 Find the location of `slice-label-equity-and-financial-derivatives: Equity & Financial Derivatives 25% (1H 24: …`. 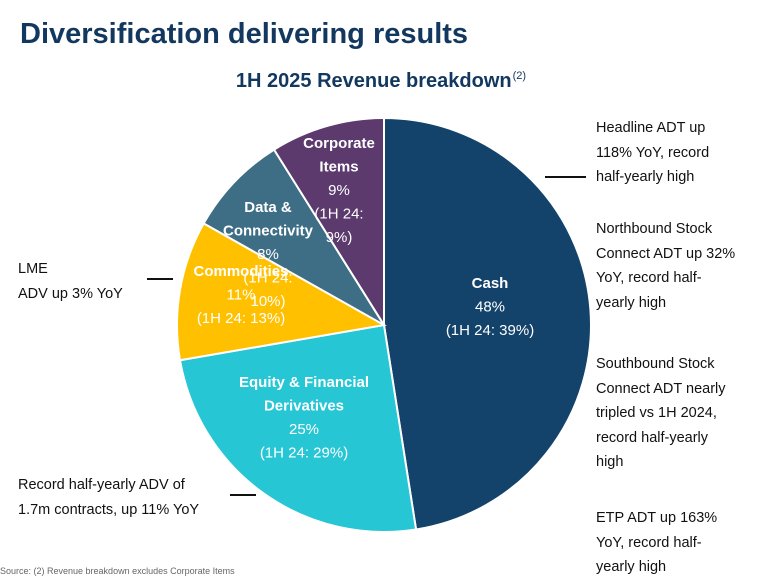

slice-label-equity-and-financial-derivatives: Equity & Financial Derivatives 25% (1H 24: … is located at coordinates (304, 418).